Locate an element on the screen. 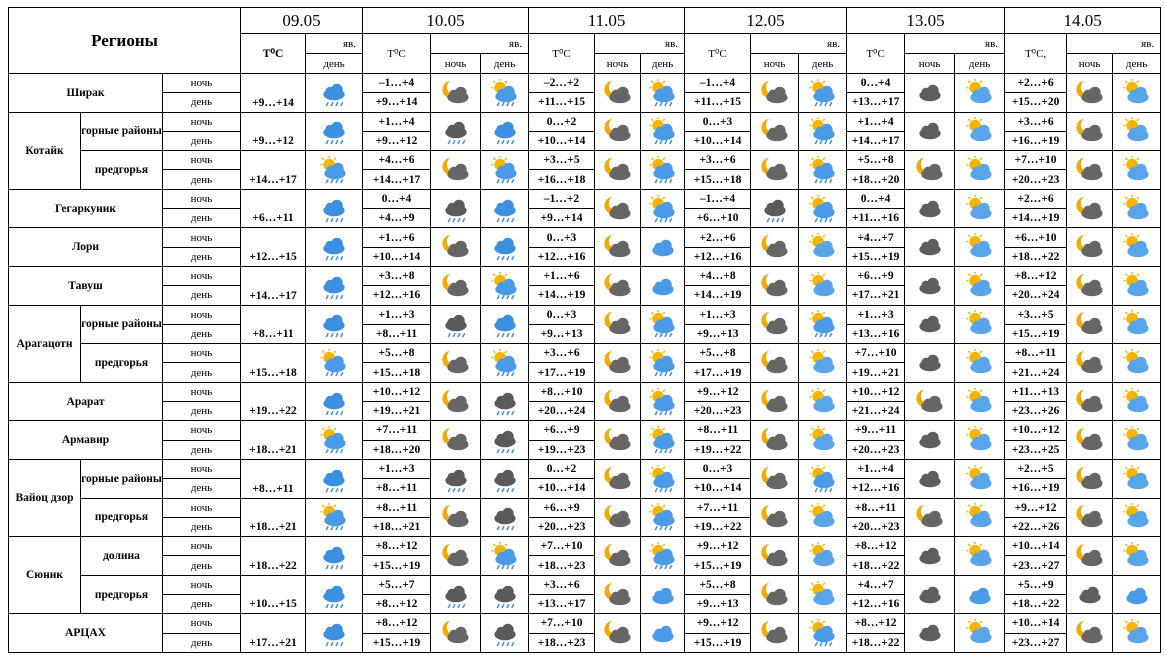  day-header: день is located at coordinates (334, 63).